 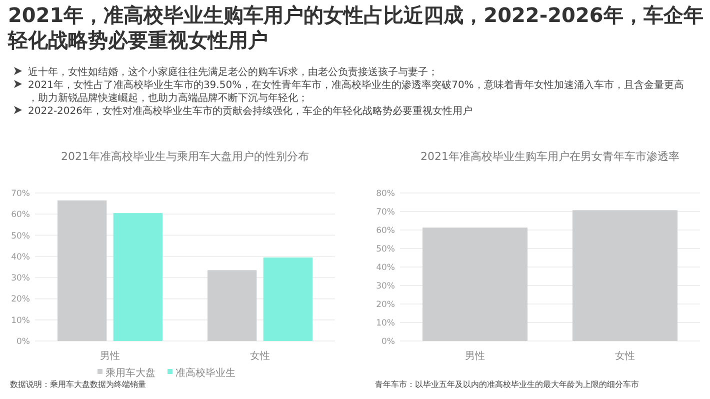 I want to click on text: 2022-2026年，女性对准高校毕业生车市的贡献会持续强化，车企的年轻化战略势必要重视女性用户, so click(x=250, y=111).